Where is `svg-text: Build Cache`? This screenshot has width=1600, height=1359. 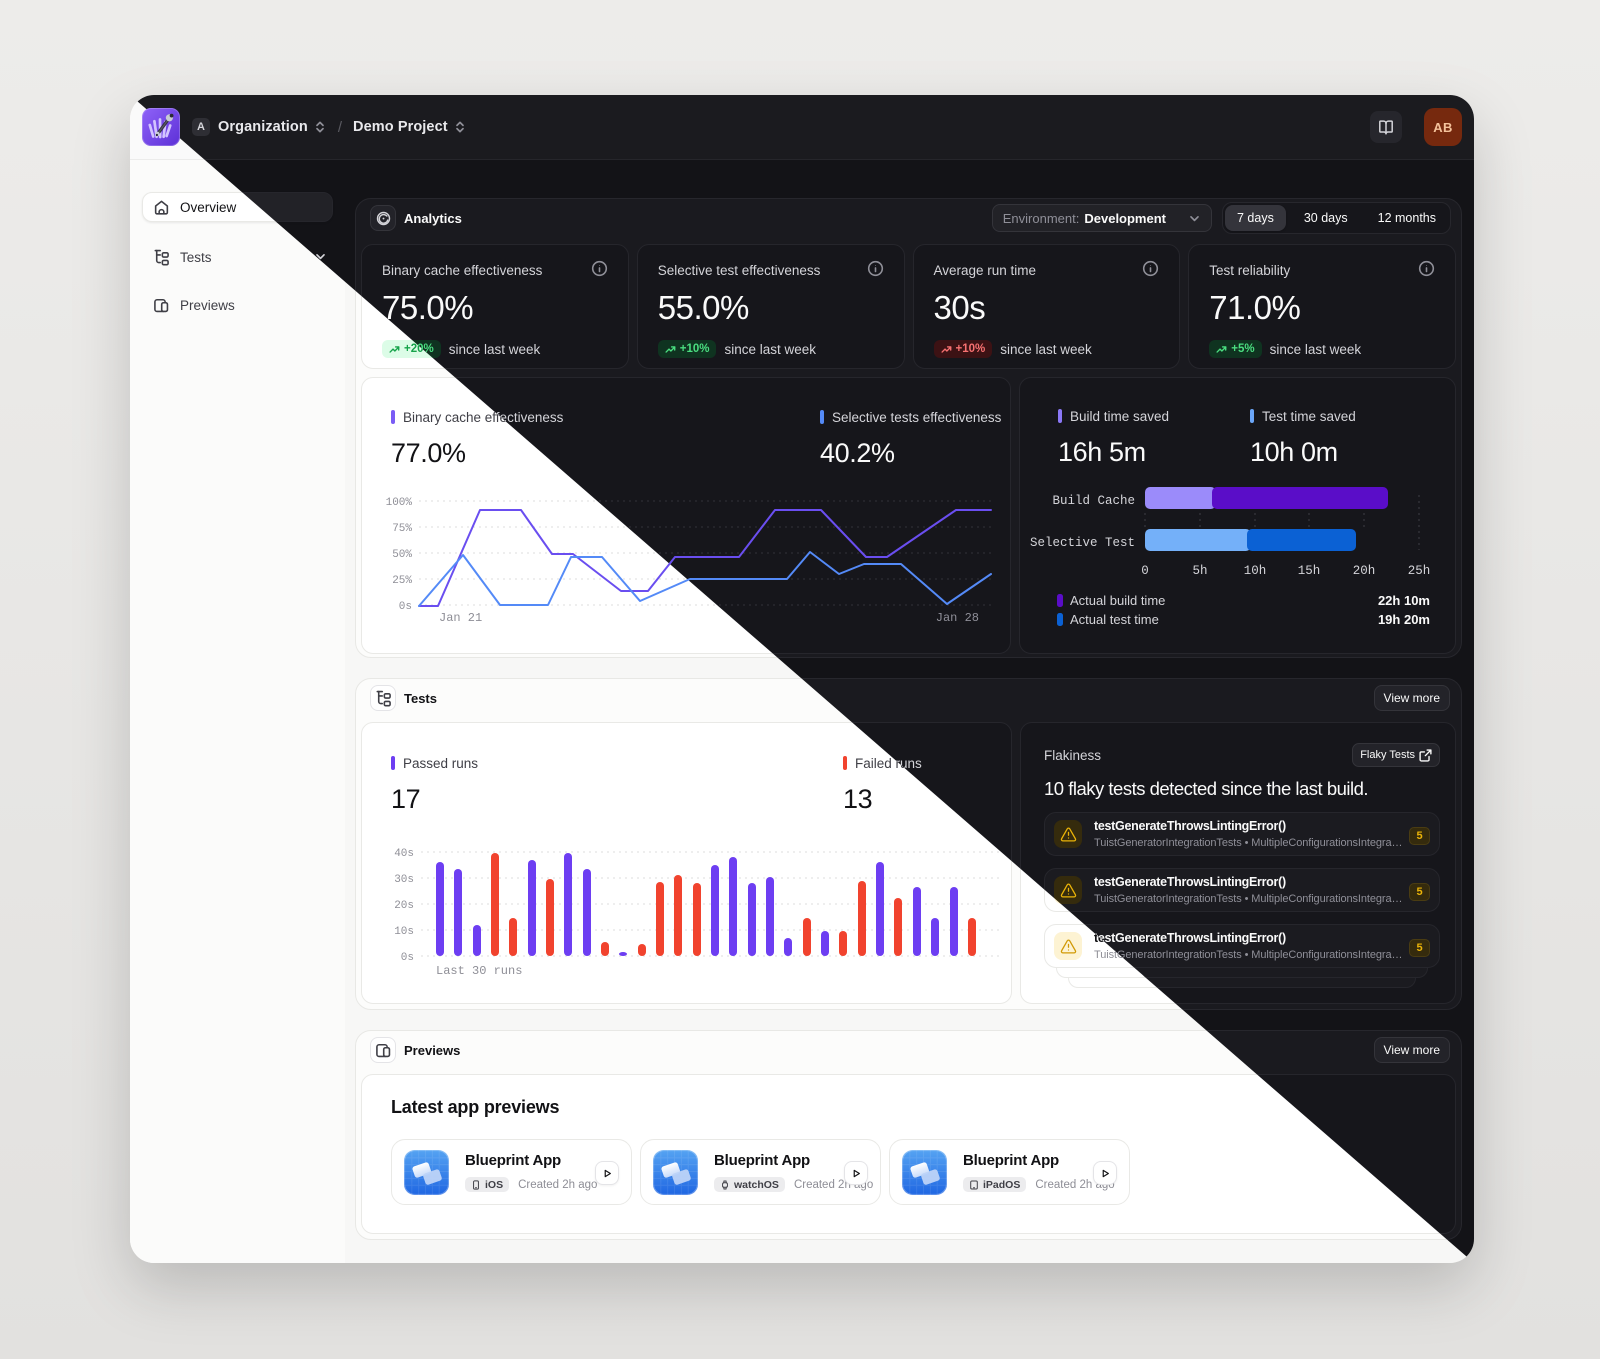 svg-text: Build Cache is located at coordinates (1093, 501).